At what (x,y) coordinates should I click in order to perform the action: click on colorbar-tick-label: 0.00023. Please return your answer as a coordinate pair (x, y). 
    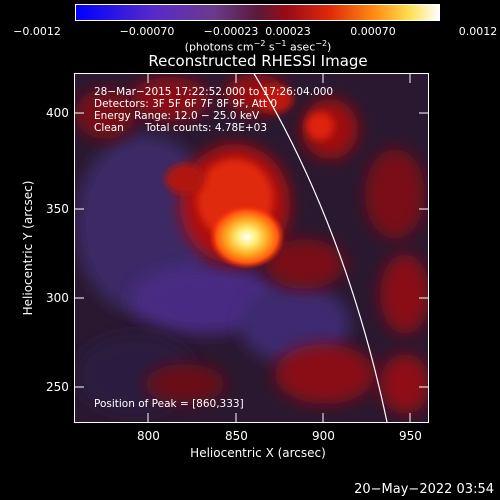
    Looking at the image, I should click on (288, 31).